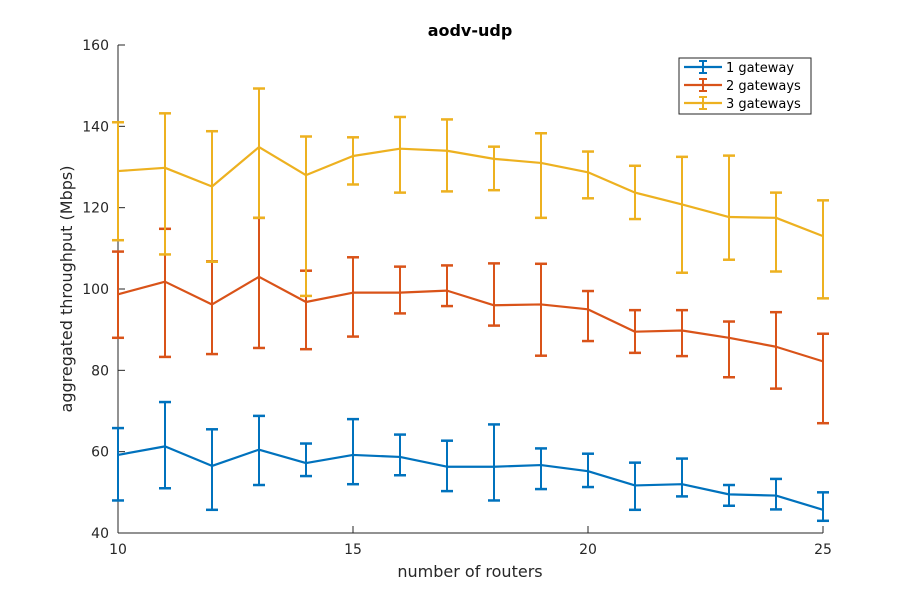  I want to click on legend-label-1-gateway: 1 gateway, so click(760, 68).